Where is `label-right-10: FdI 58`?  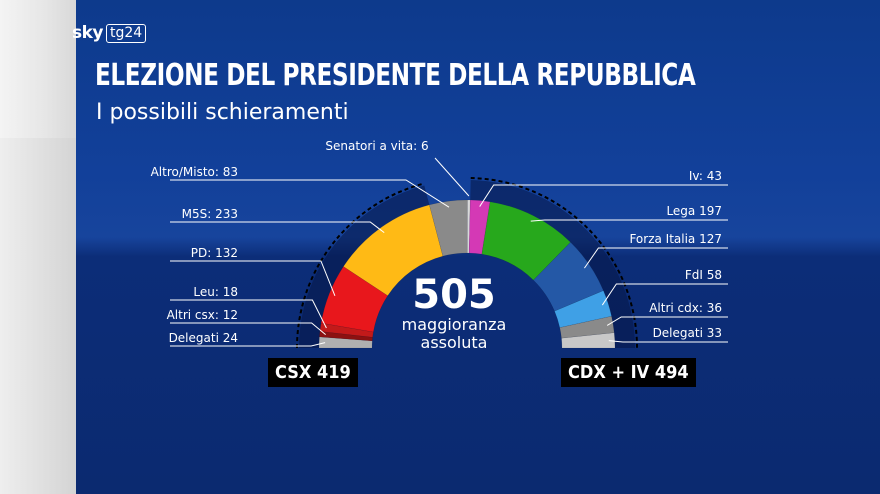 label-right-10: FdI 58 is located at coordinates (703, 275).